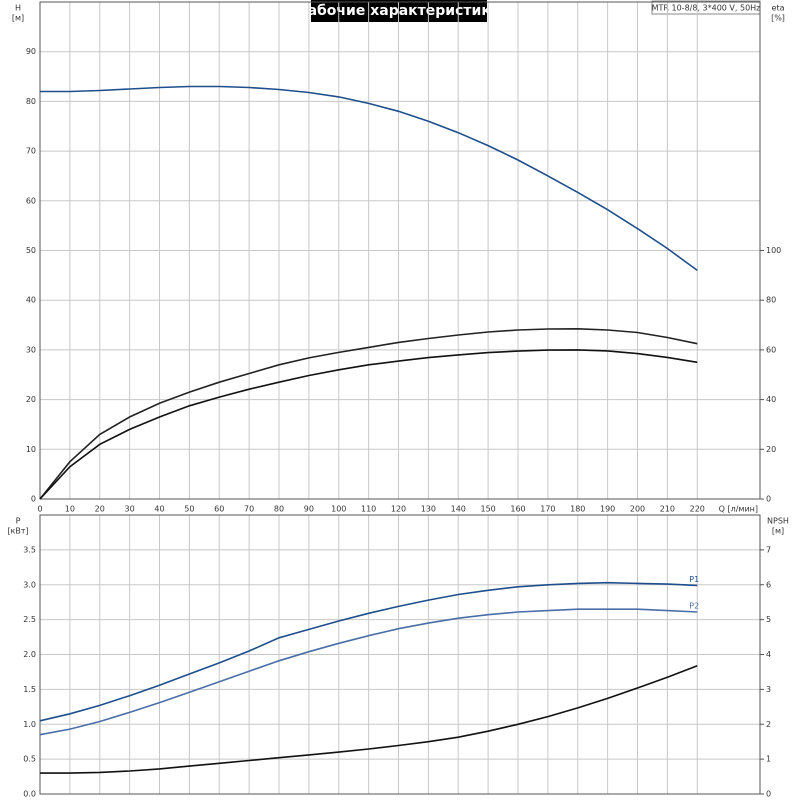  I want to click on x-tick-label: 110, so click(368, 509).